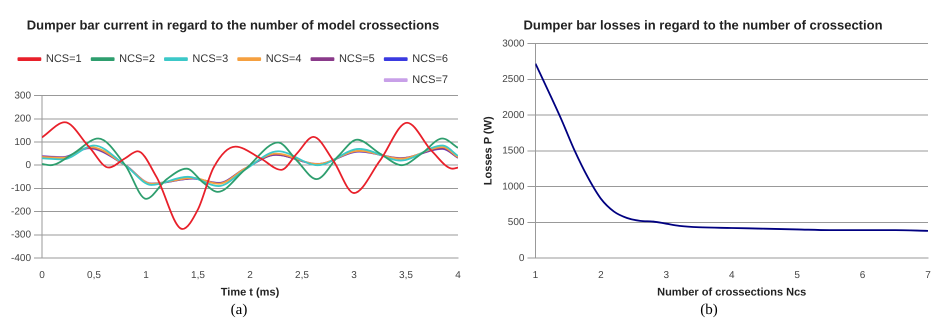  Describe the element at coordinates (21, 188) in the screenshot. I see `y-tick-label: -100` at that location.